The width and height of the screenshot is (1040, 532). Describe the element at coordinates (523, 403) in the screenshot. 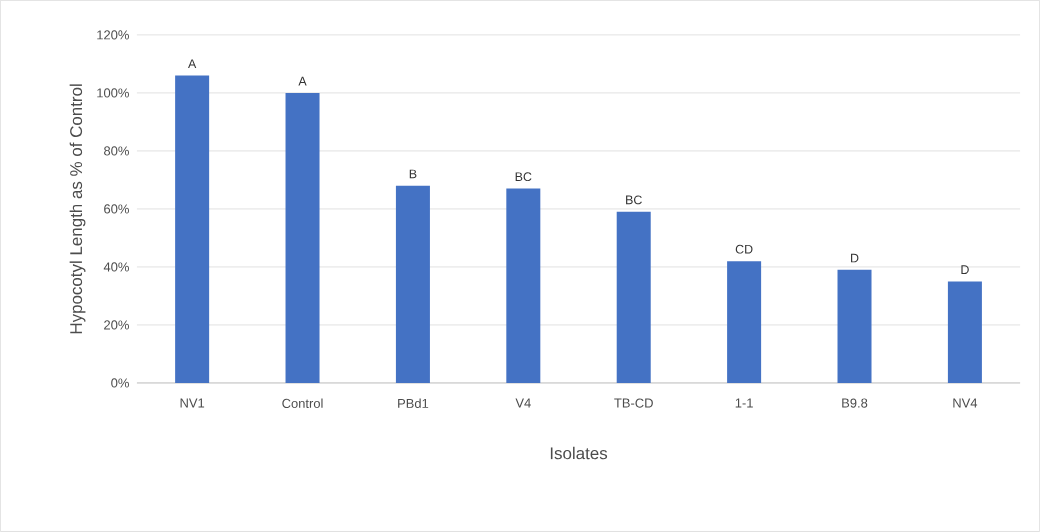

I see `x-tick-label: V4` at that location.